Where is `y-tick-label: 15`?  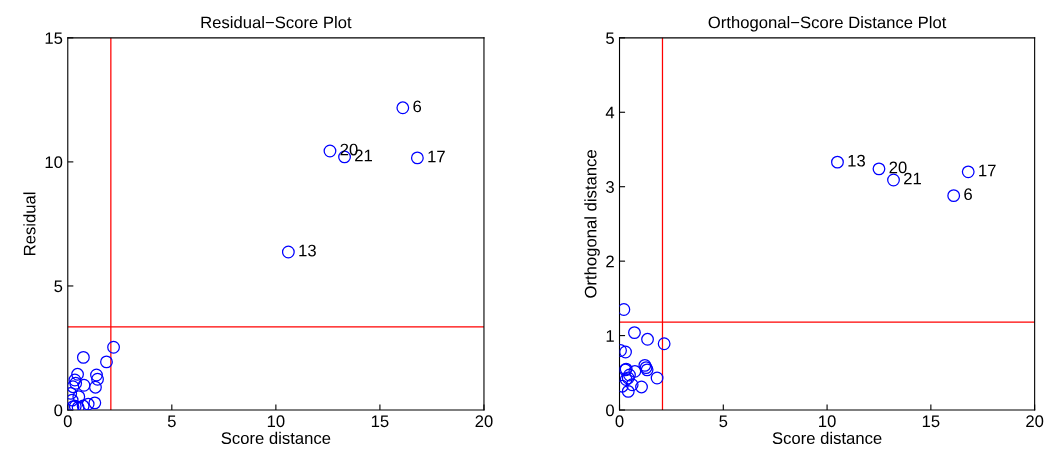 y-tick-label: 15 is located at coordinates (54, 38).